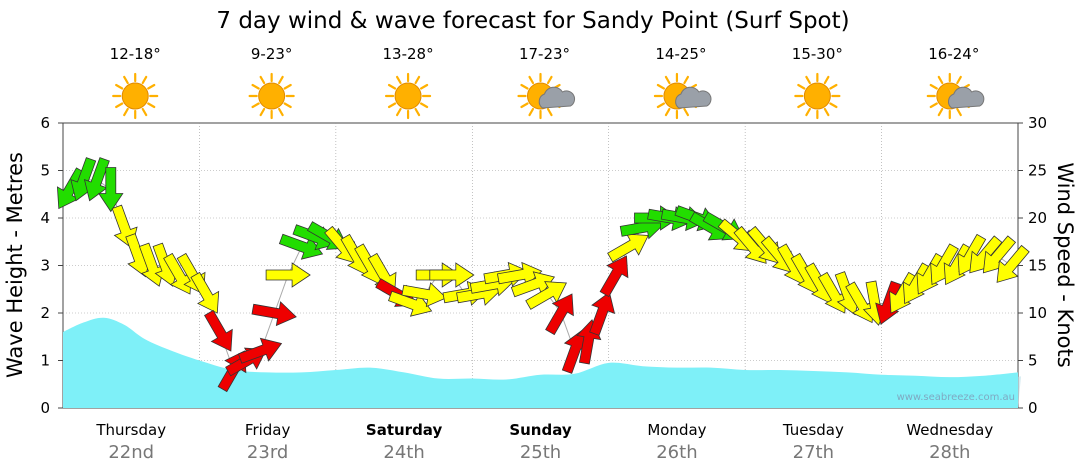  What do you see at coordinates (51, 265) in the screenshot?
I see `left-axis-ticks: 0 1 2 3 4 5 6` at bounding box center [51, 265].